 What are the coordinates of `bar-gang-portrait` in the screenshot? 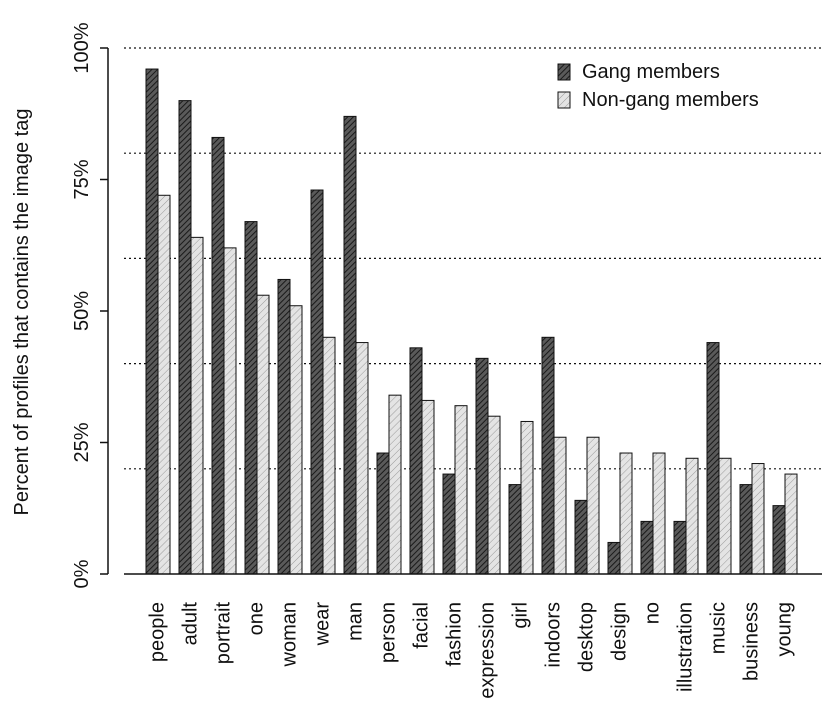 It's located at (218, 355).